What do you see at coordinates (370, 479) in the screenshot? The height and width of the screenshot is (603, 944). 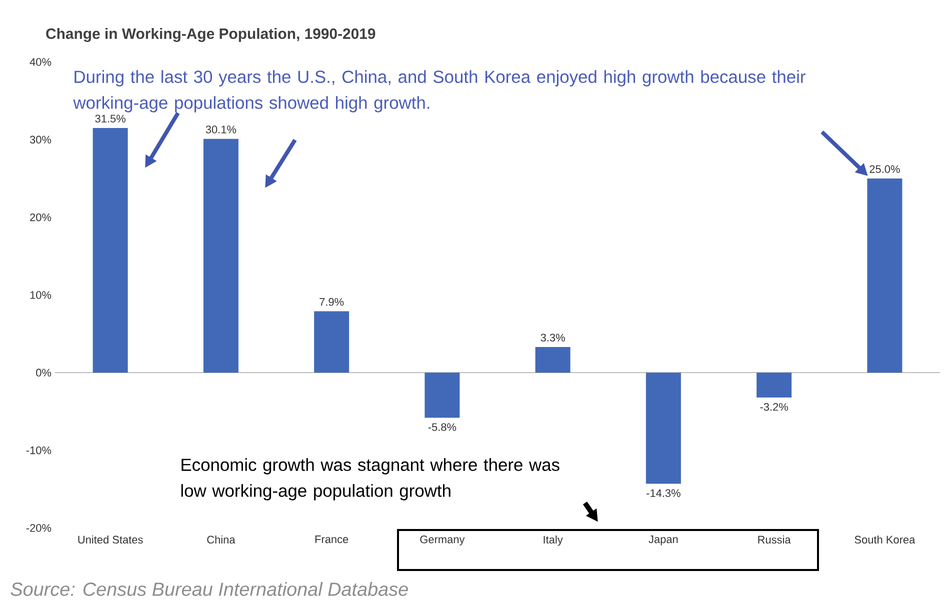 I see `annotation: Economic growth was stagnant where there was low working-age population growth` at bounding box center [370, 479].